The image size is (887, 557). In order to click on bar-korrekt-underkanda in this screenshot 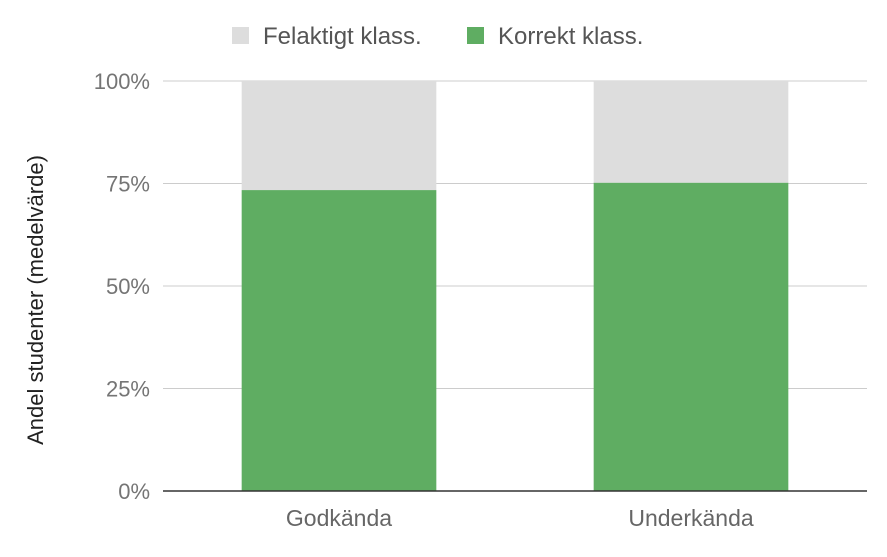, I will do `click(691, 336)`.